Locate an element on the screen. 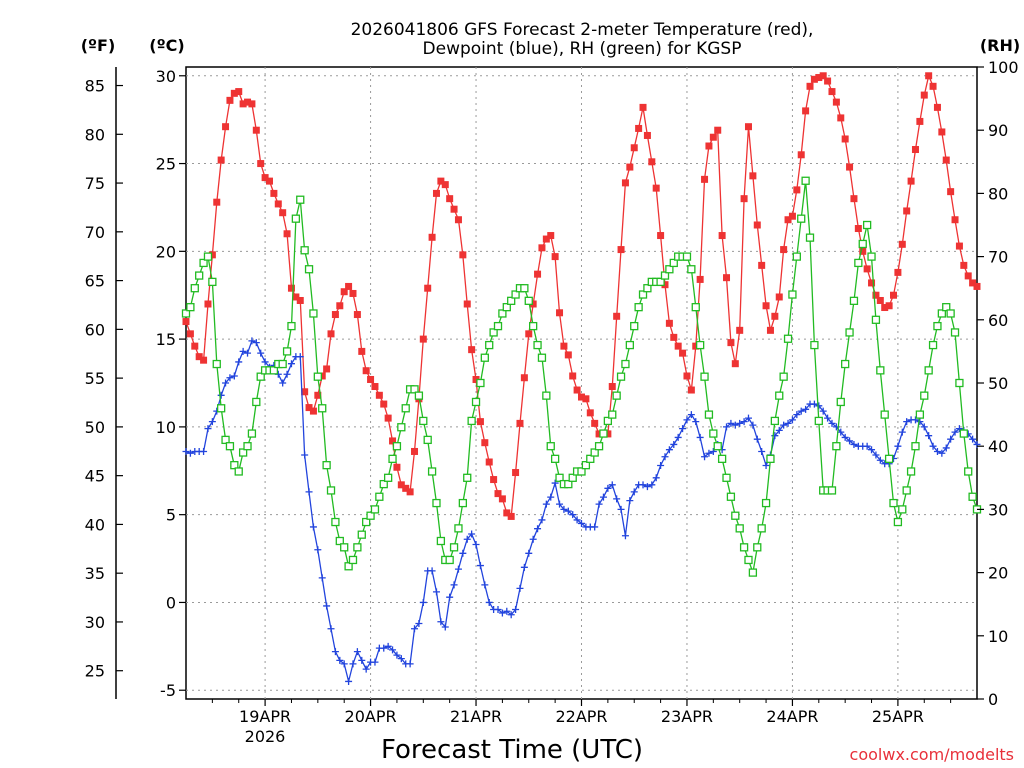 The height and width of the screenshot is (768, 1024). fahrenheit-tick-label: 50 is located at coordinates (95, 427).